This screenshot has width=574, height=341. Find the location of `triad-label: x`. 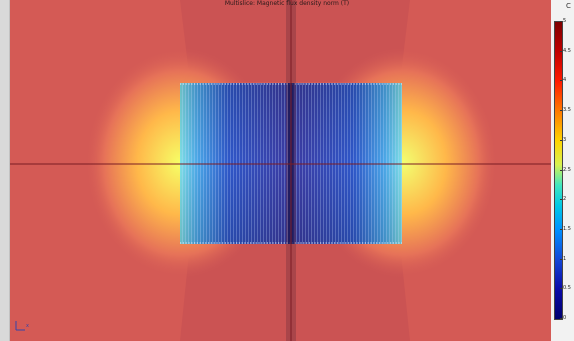

triad-label: x is located at coordinates (27, 326).